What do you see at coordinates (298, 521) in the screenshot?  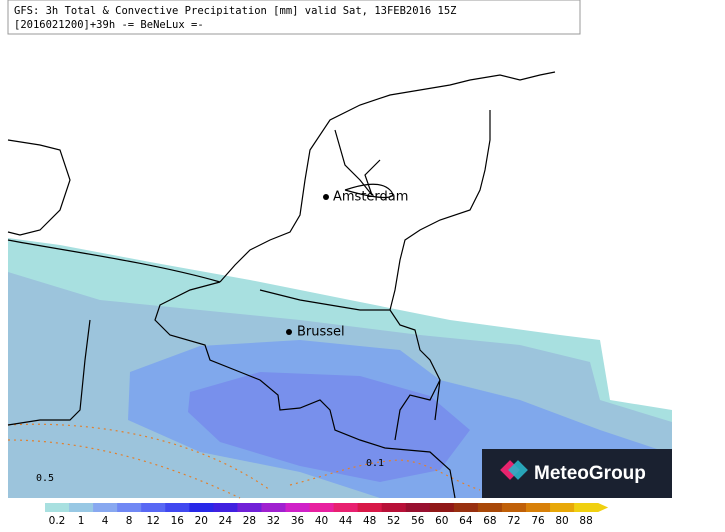 I see `colorbar-label: 36` at bounding box center [298, 521].